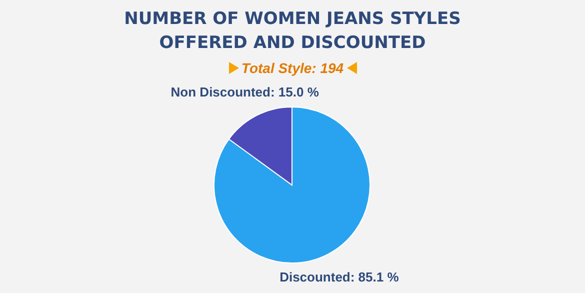 This screenshot has height=293, width=585. Describe the element at coordinates (292, 31) in the screenshot. I see `chart-title: NUMBER OF WOMEN JEANS STYLES OFFERED AND DISCOUNTED` at that location.